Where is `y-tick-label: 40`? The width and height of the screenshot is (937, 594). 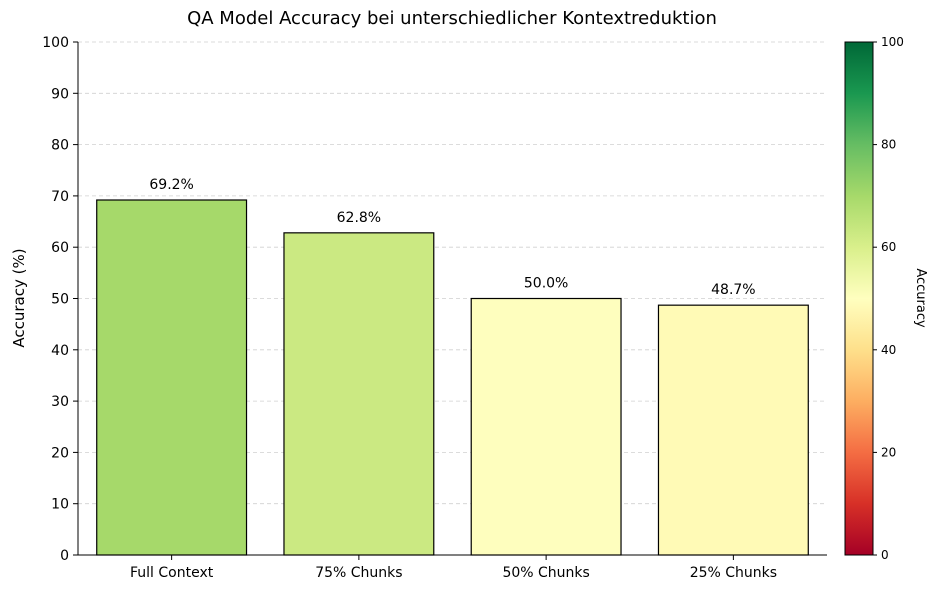
y-tick-label: 40 is located at coordinates (60, 351).